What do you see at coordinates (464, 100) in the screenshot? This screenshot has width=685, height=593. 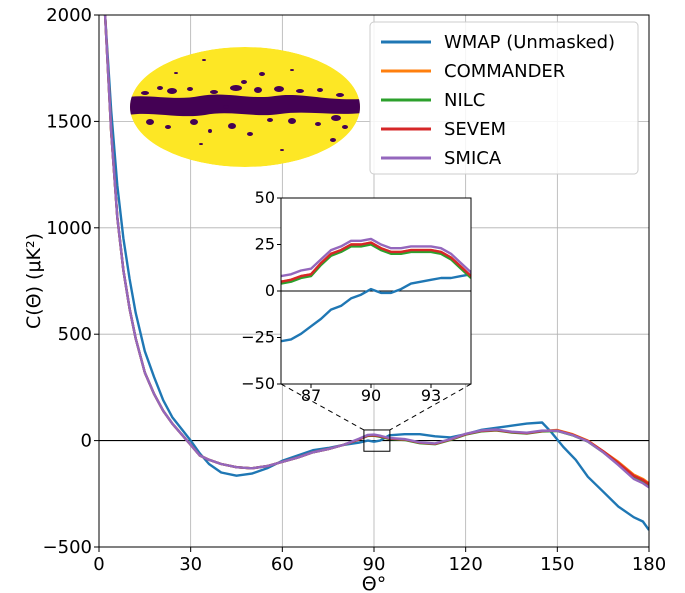 I see `legend-label: NILC` at bounding box center [464, 100].